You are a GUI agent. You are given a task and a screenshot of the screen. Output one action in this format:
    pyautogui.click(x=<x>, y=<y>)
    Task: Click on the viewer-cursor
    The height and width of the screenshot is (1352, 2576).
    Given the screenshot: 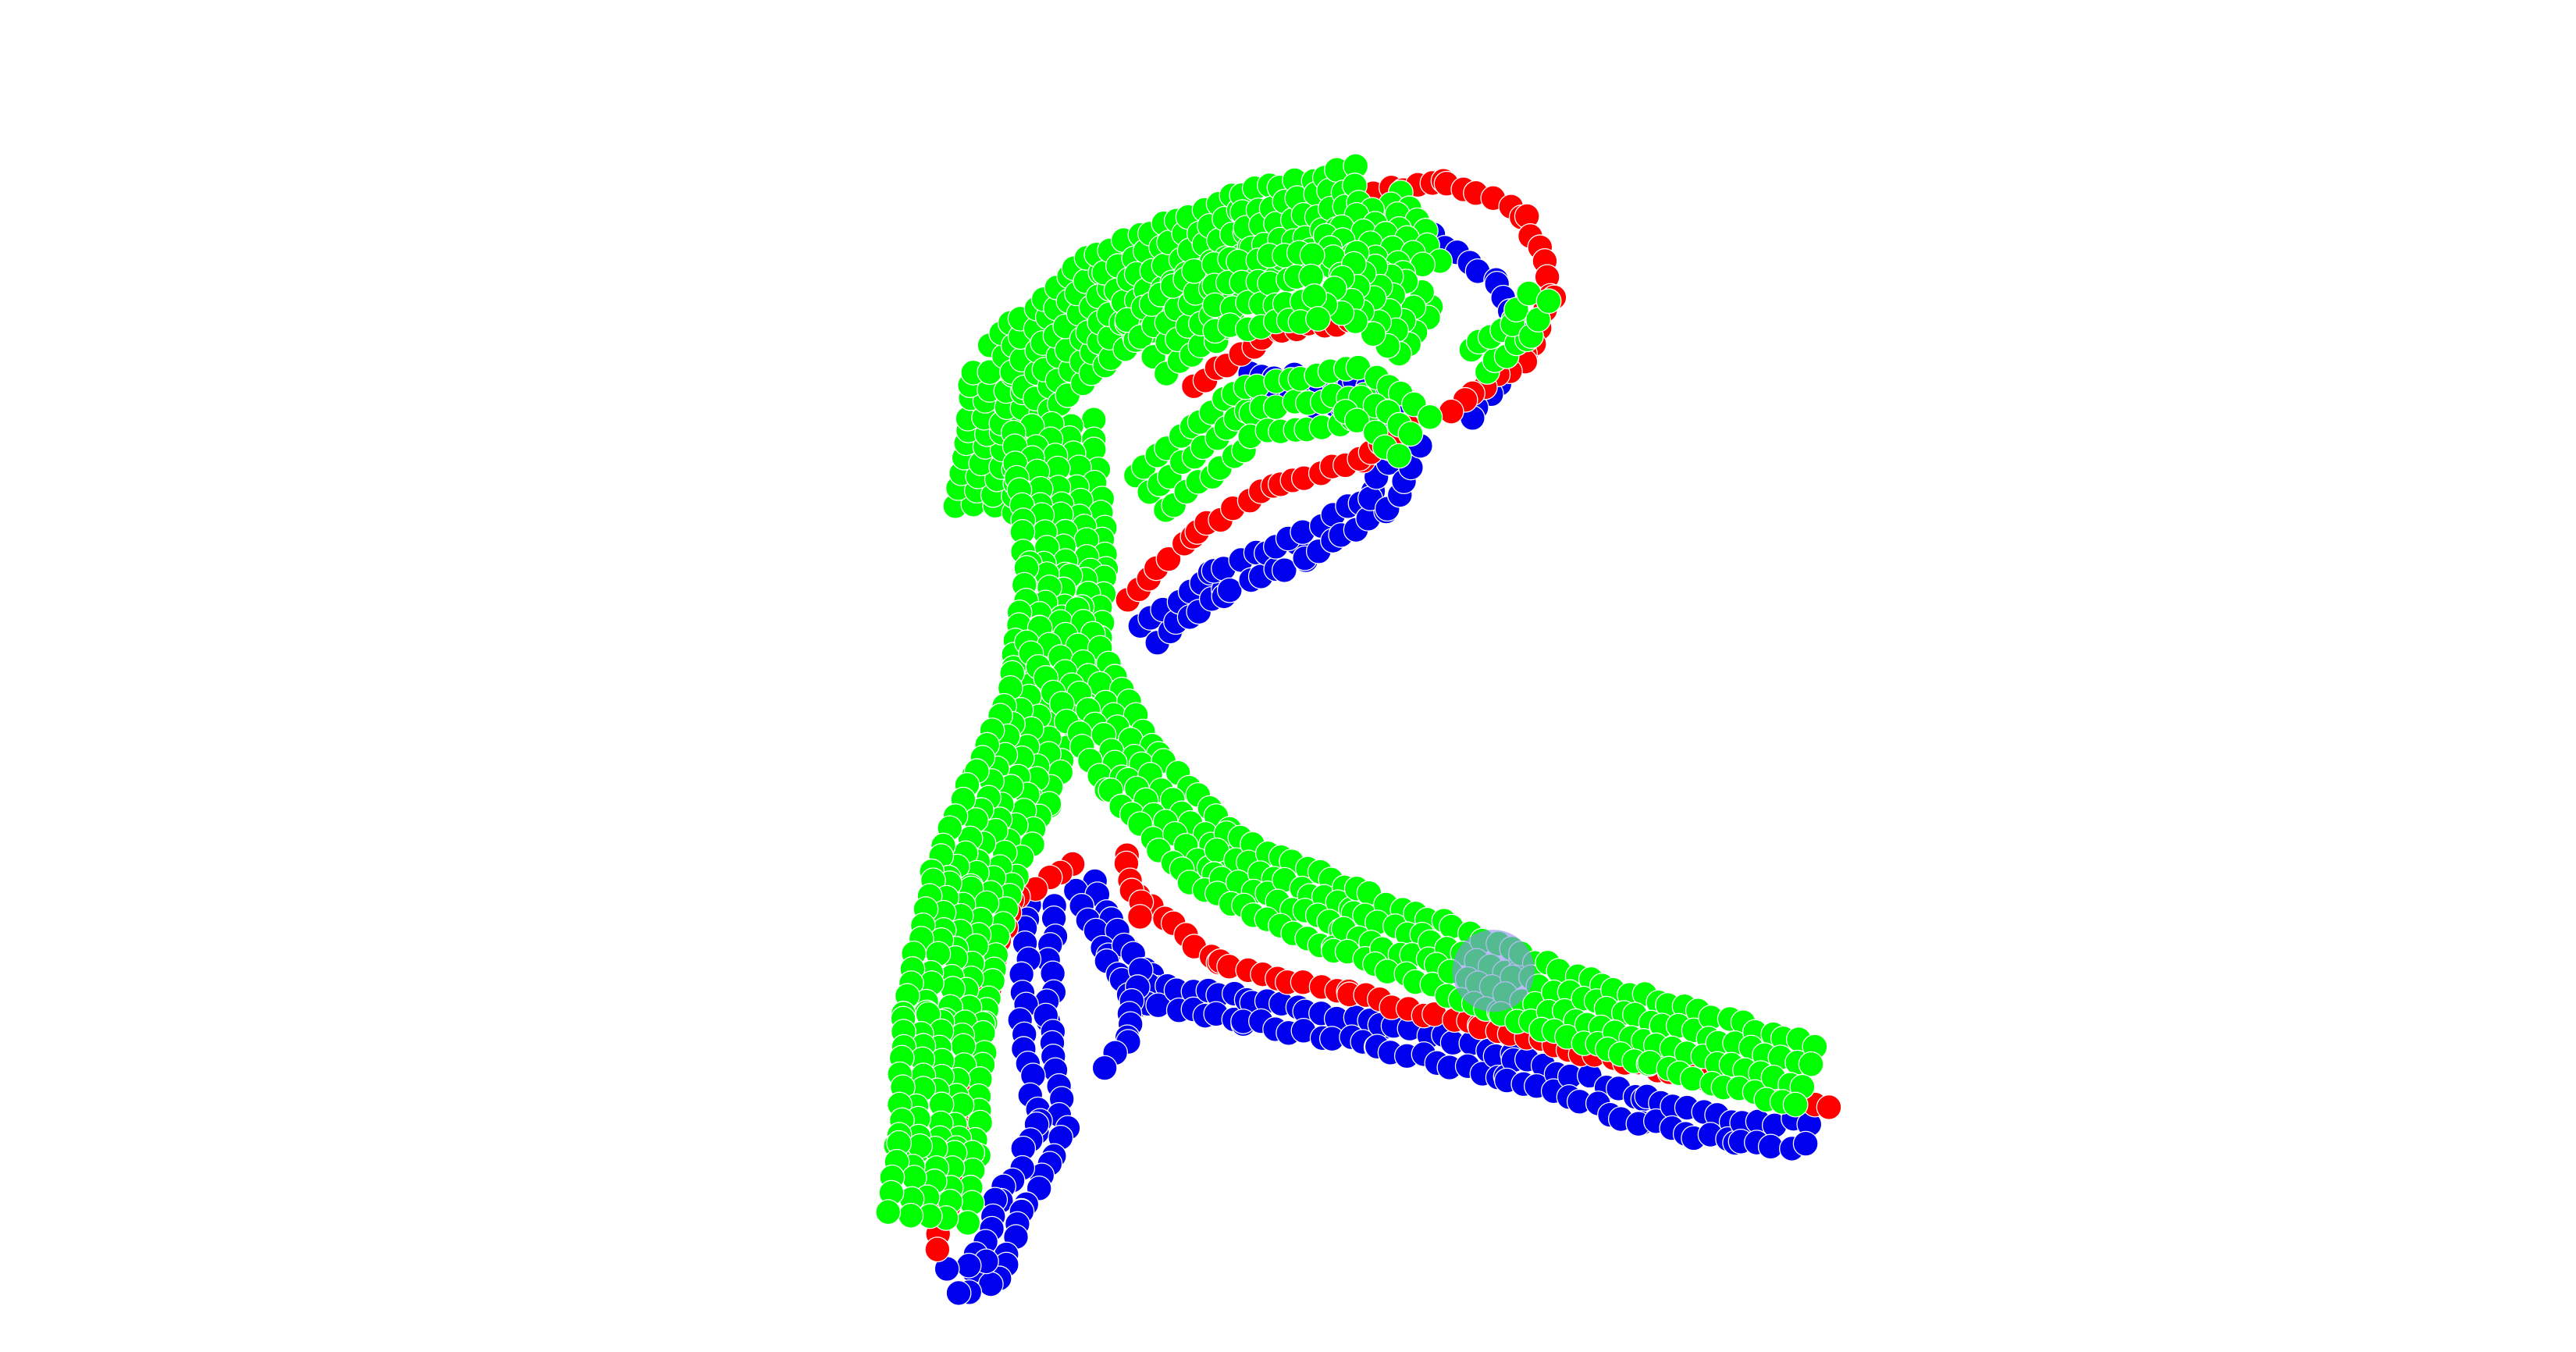 What is the action you would take?
    pyautogui.click(x=1493, y=971)
    